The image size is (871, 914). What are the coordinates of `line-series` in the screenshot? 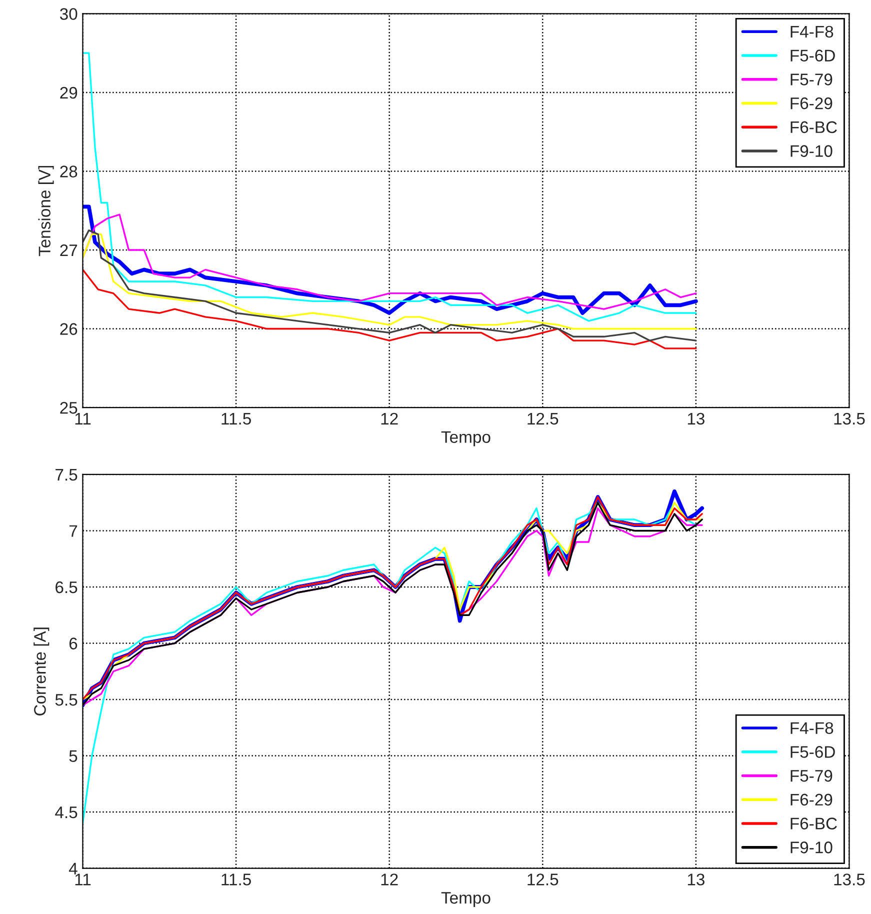 It's located at (389, 309).